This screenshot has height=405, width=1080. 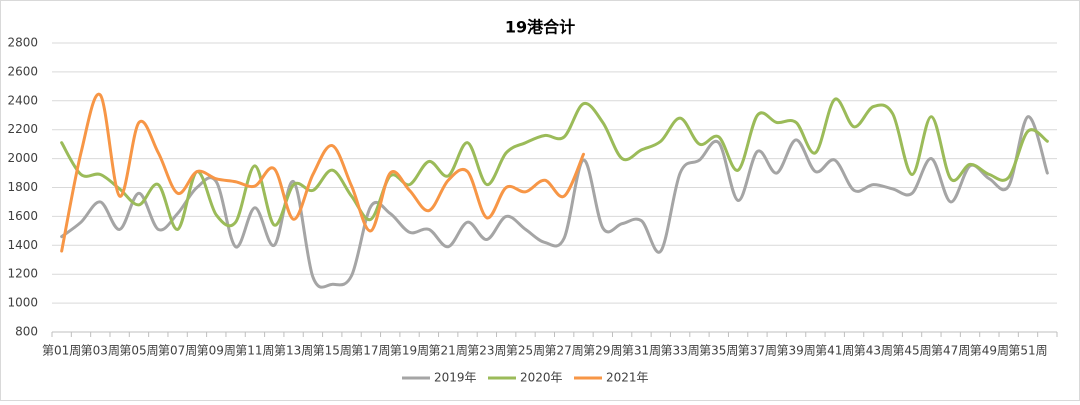 I want to click on x-tick-label: 第23周, so click(x=486, y=351).